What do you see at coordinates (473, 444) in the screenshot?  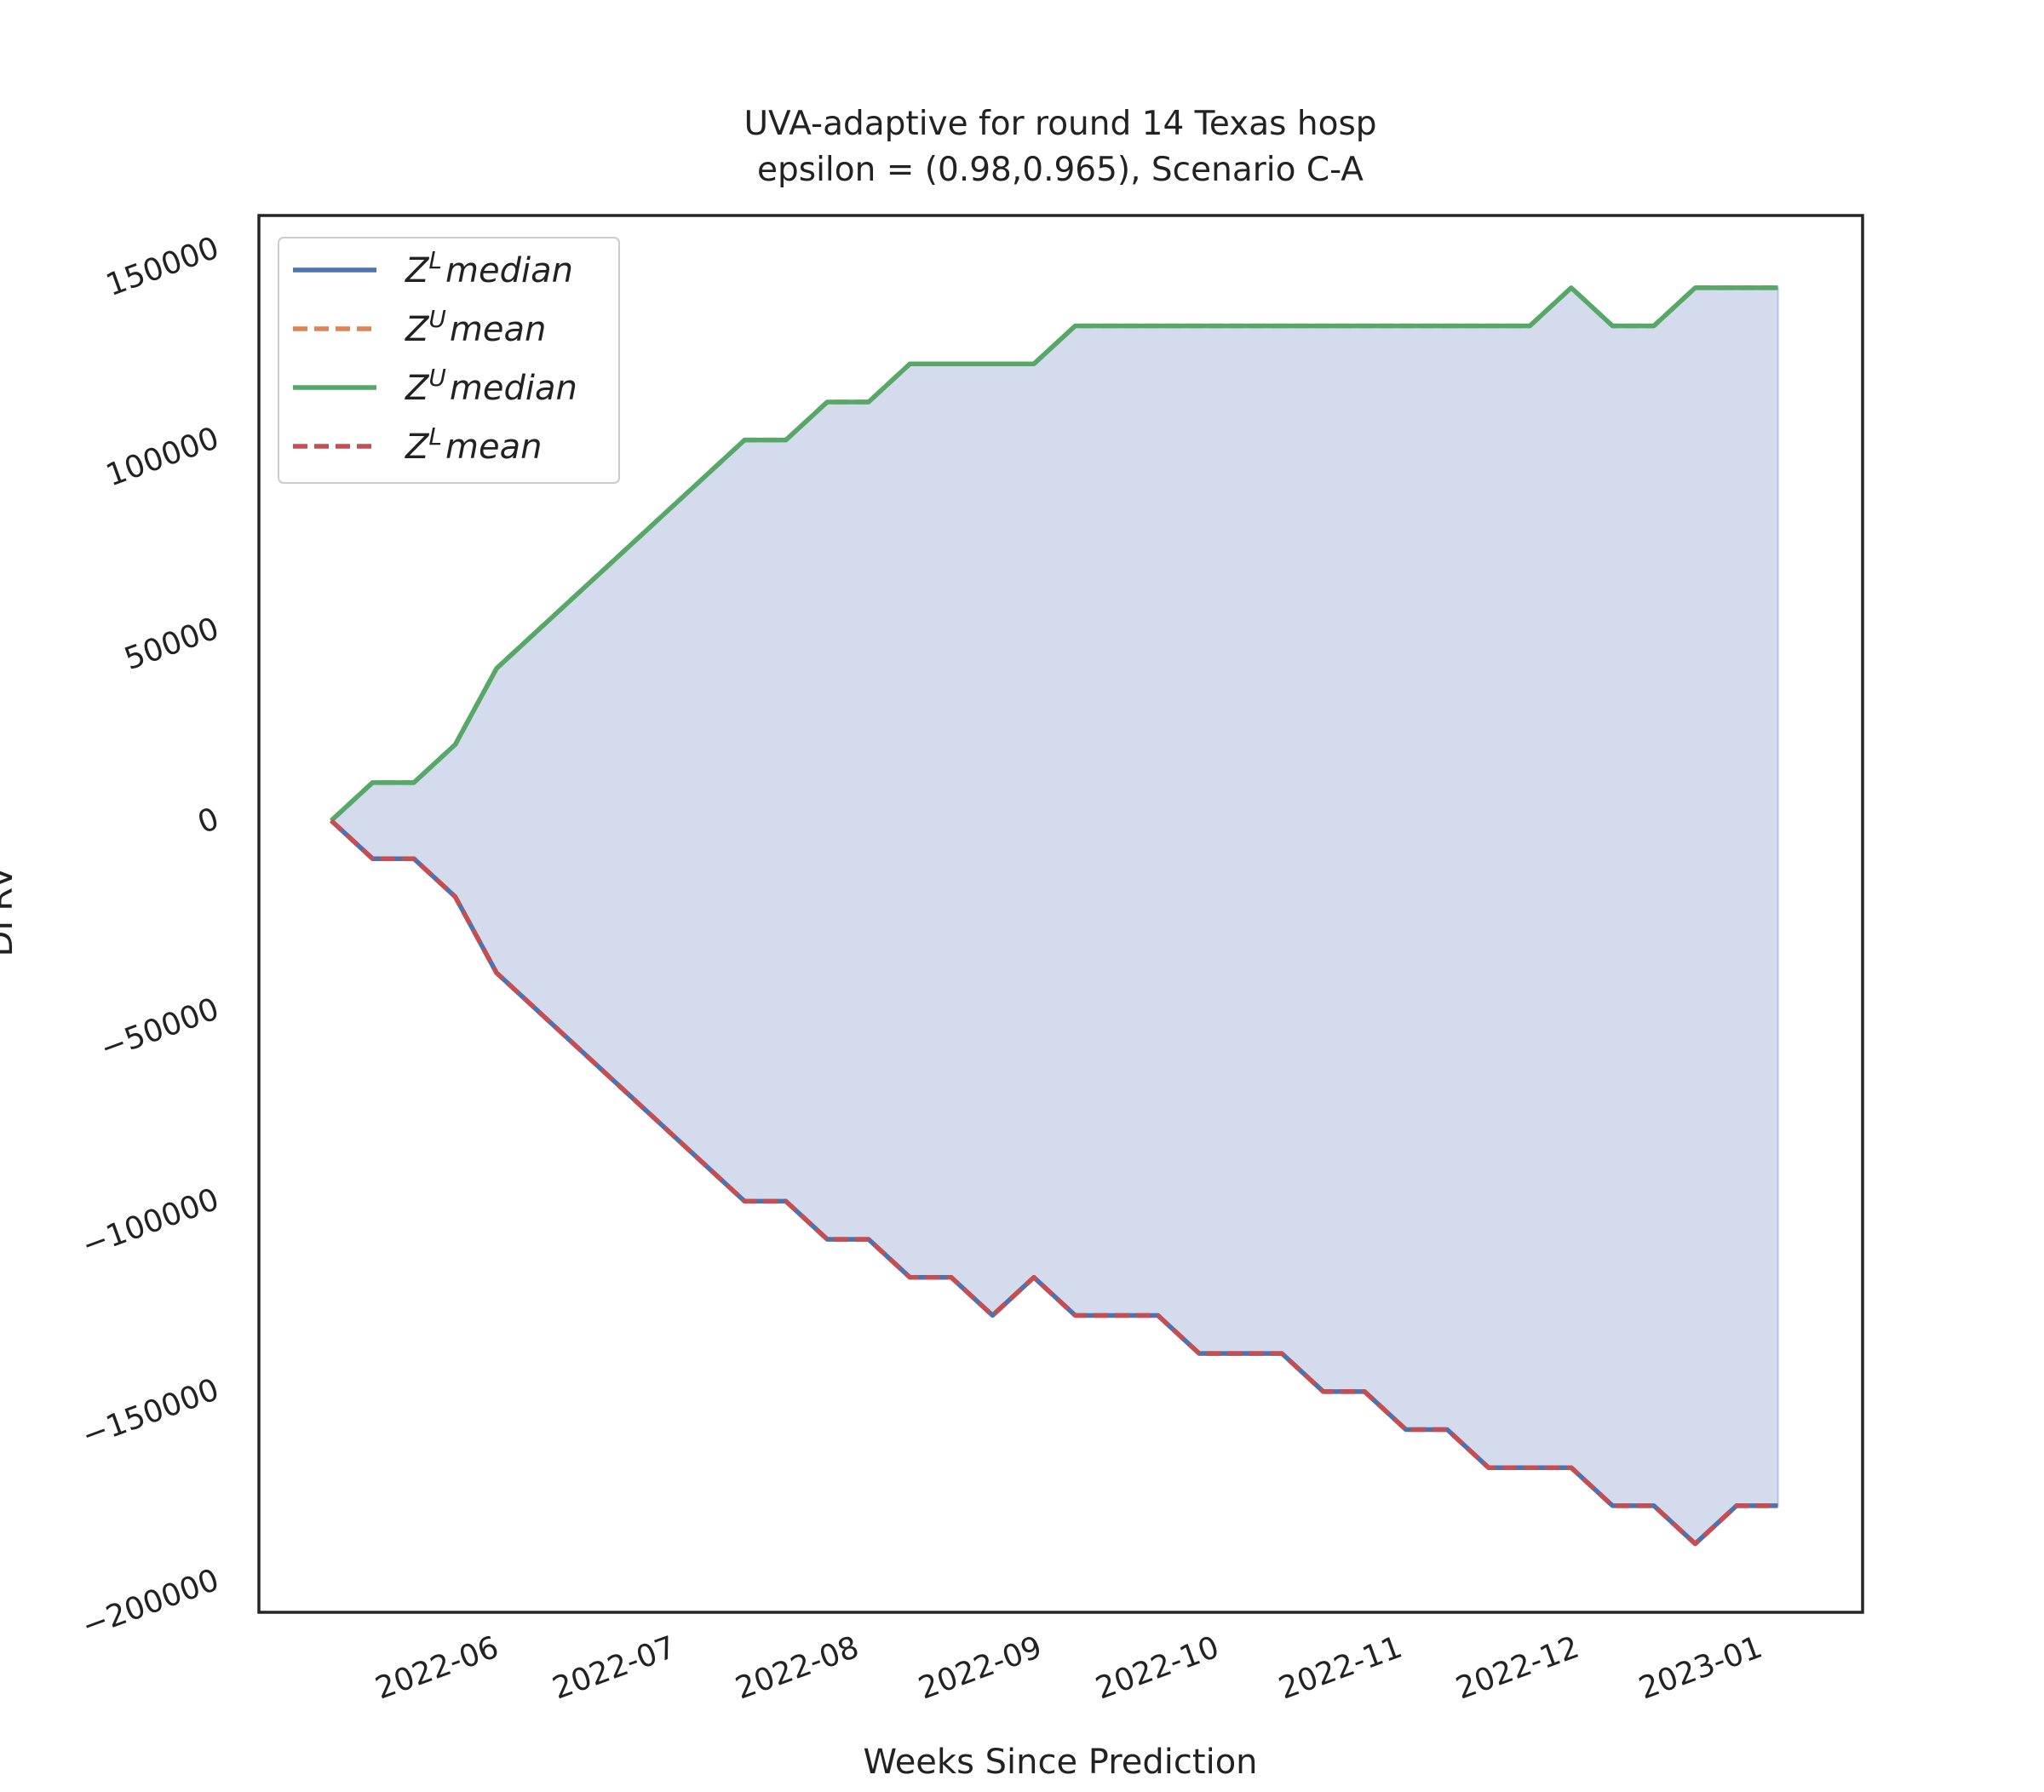 I see `legend-label: ZL mean` at bounding box center [473, 444].